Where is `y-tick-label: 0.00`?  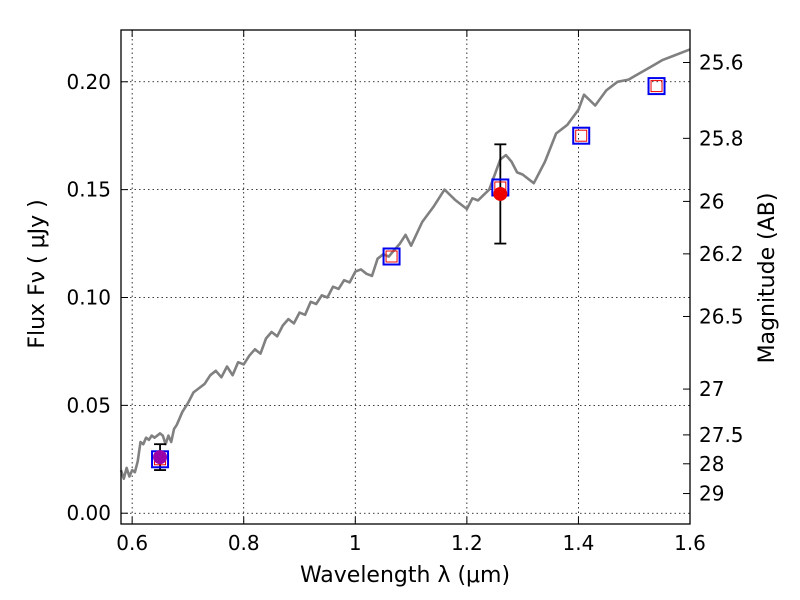 y-tick-label: 0.00 is located at coordinates (88, 513).